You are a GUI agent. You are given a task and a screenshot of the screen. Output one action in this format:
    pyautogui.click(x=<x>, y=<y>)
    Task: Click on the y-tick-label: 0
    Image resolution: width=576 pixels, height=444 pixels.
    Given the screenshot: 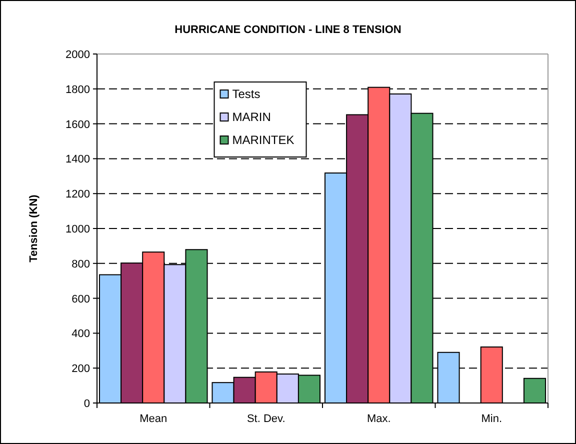 What is the action you would take?
    pyautogui.click(x=87, y=404)
    